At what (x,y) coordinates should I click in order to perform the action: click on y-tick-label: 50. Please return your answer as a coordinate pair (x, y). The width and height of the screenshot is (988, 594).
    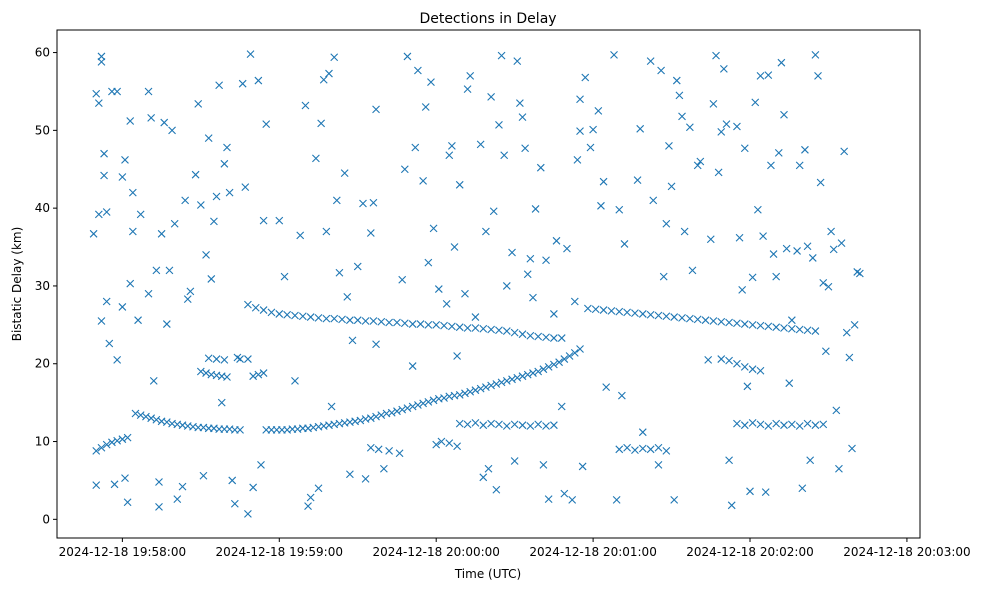
    Looking at the image, I should click on (42, 130).